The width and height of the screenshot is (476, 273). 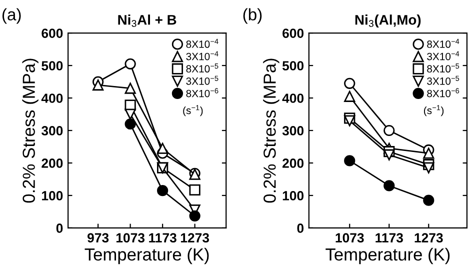 What do you see at coordinates (147, 20) in the screenshot?
I see `chart-title: Ni$_{3}$Al + B` at bounding box center [147, 20].